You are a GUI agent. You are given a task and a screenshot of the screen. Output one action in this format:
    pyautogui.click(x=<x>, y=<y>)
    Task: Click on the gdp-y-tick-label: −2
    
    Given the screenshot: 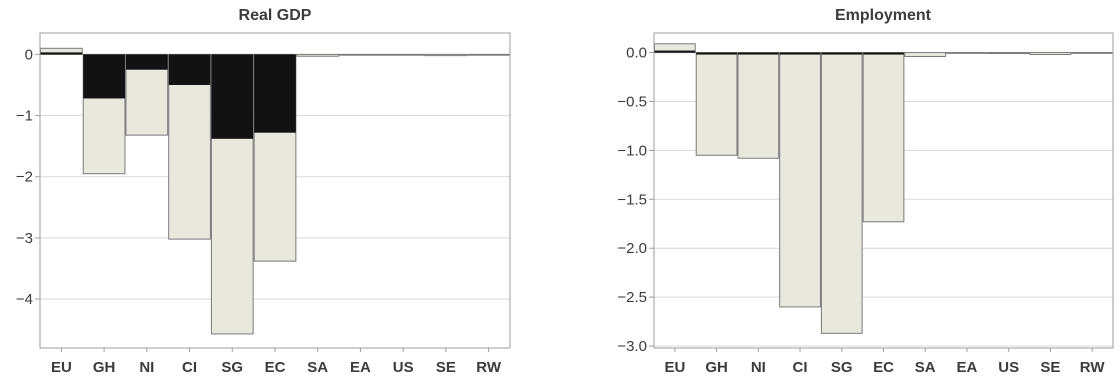 What is the action you would take?
    pyautogui.click(x=24, y=177)
    